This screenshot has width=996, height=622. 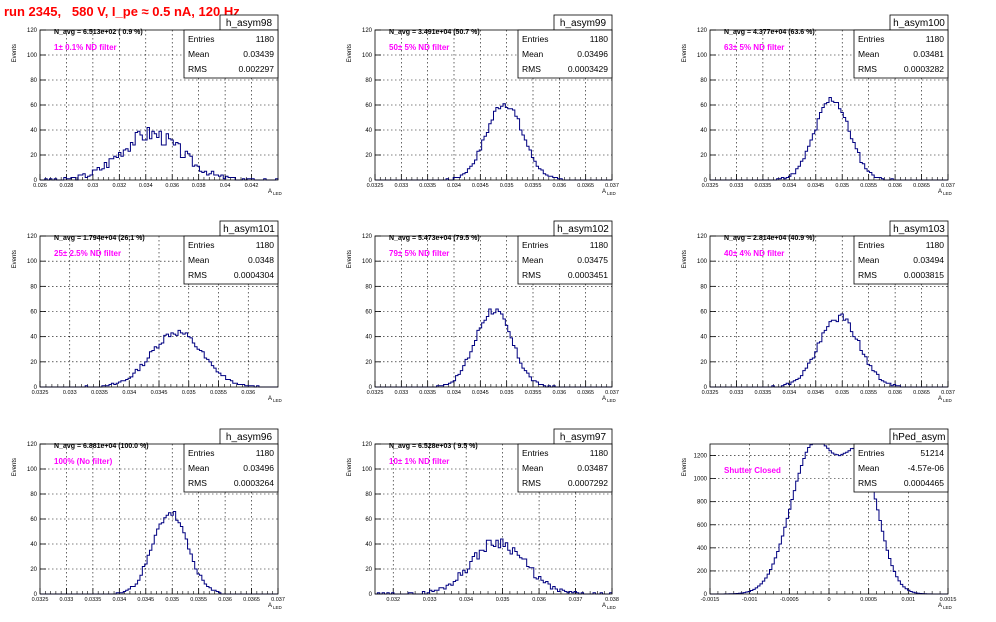 I want to click on stats-value: 51214, so click(x=932, y=453).